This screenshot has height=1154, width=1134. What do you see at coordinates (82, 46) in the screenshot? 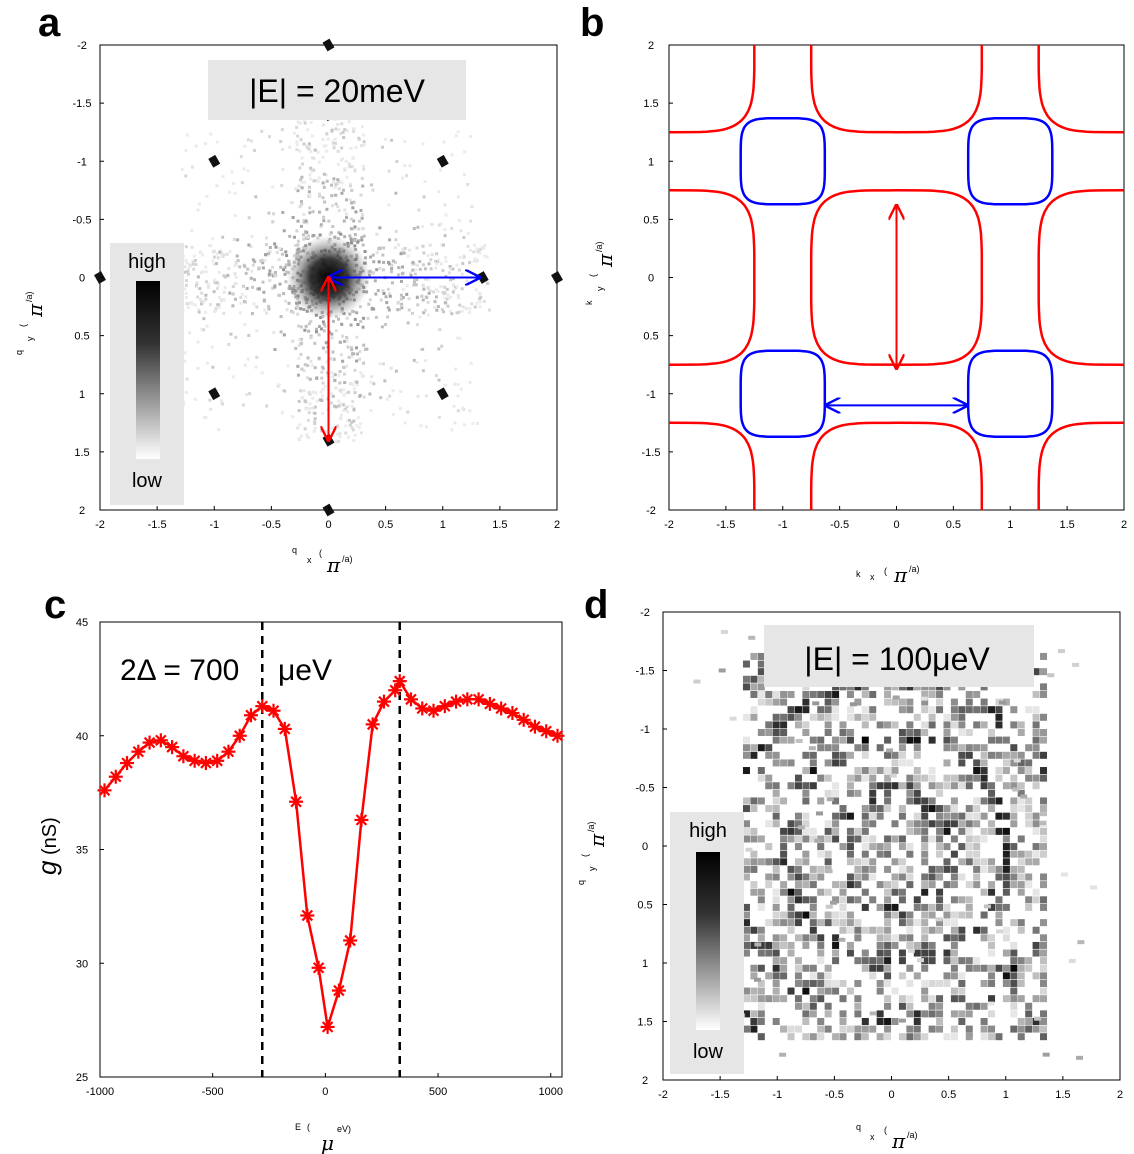
I see `y-tick-label: -2` at bounding box center [82, 46].